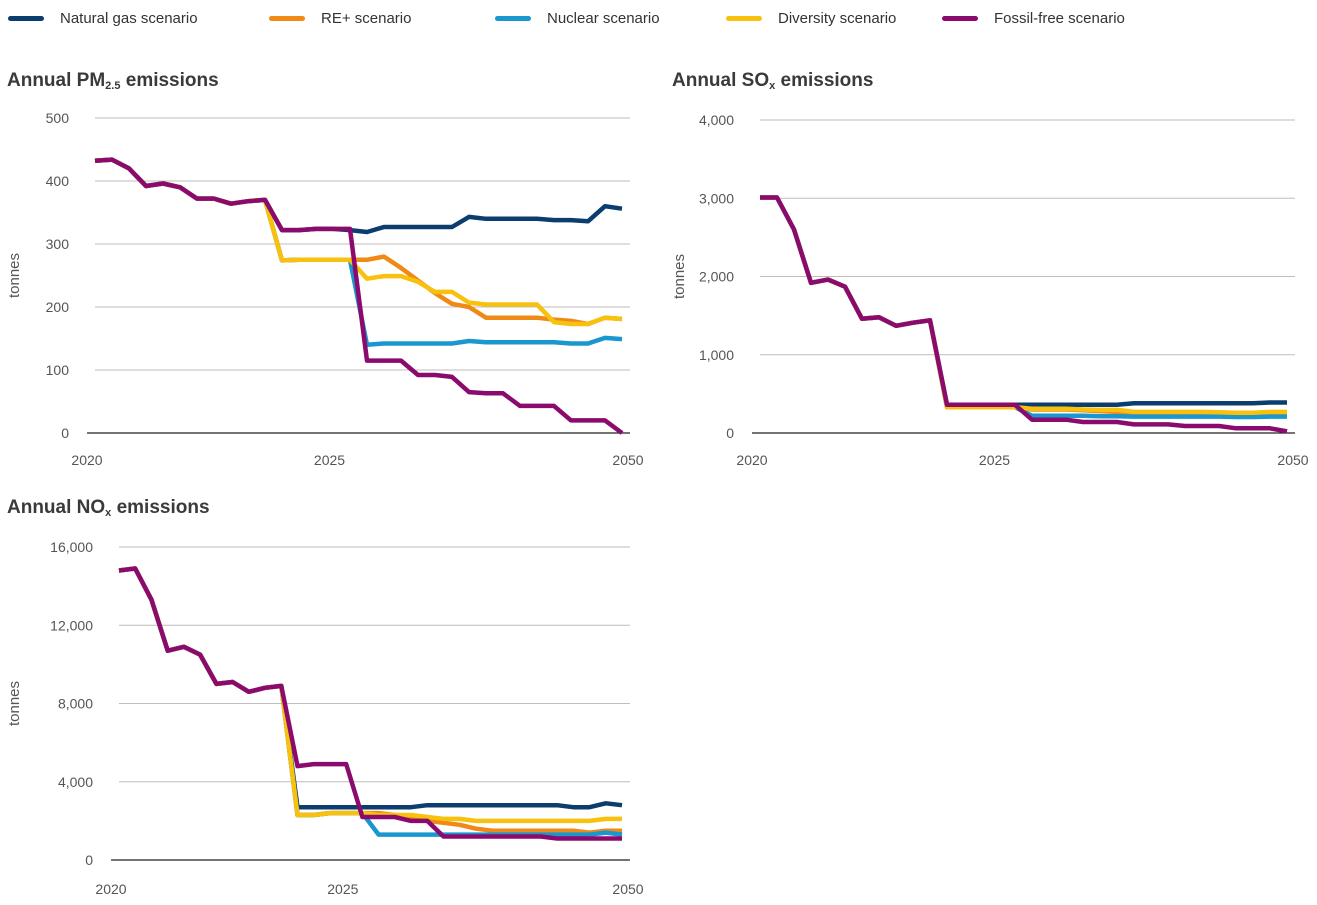  I want to click on sox-chart-title: Annual SOx emissions, so click(773, 81).